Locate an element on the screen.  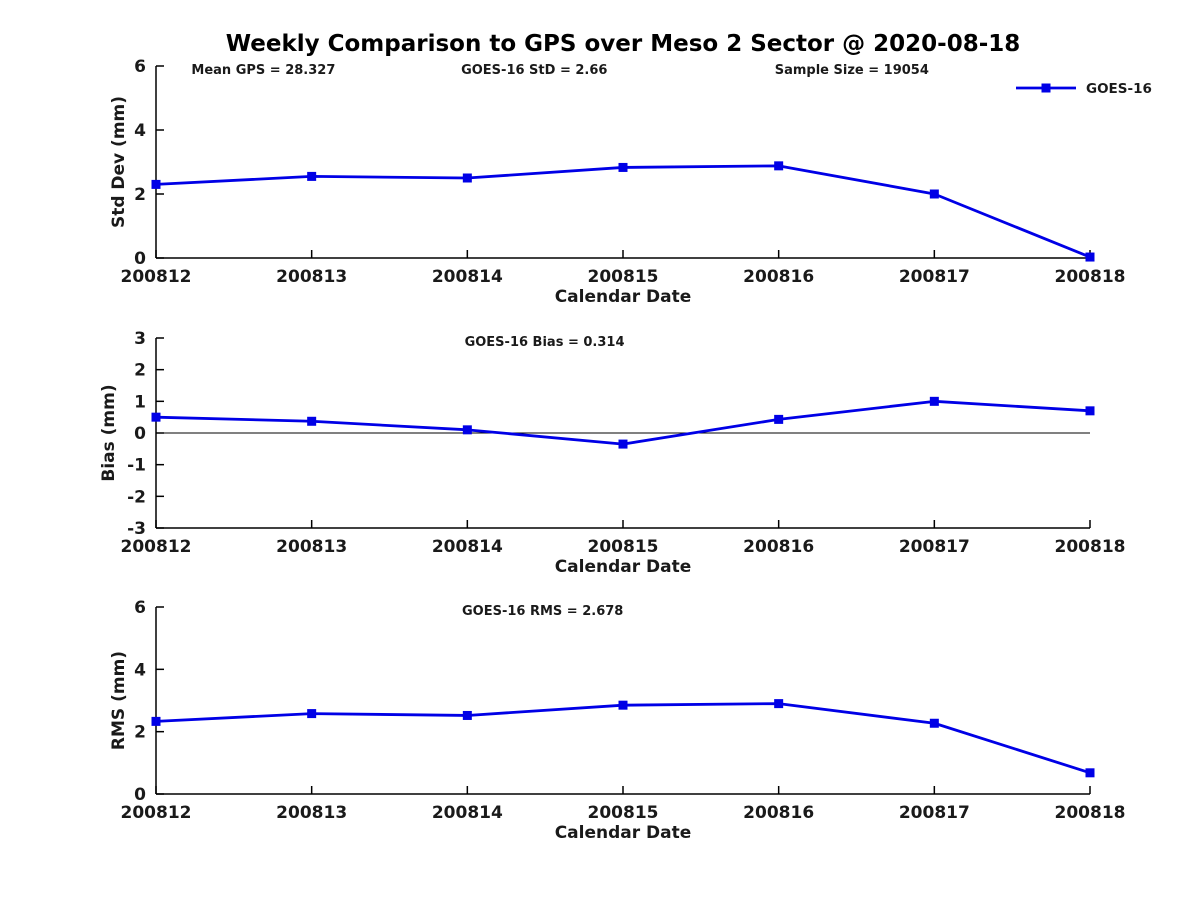
annotation-text: GOES-16 RMS = 2.678 is located at coordinates (542, 611).